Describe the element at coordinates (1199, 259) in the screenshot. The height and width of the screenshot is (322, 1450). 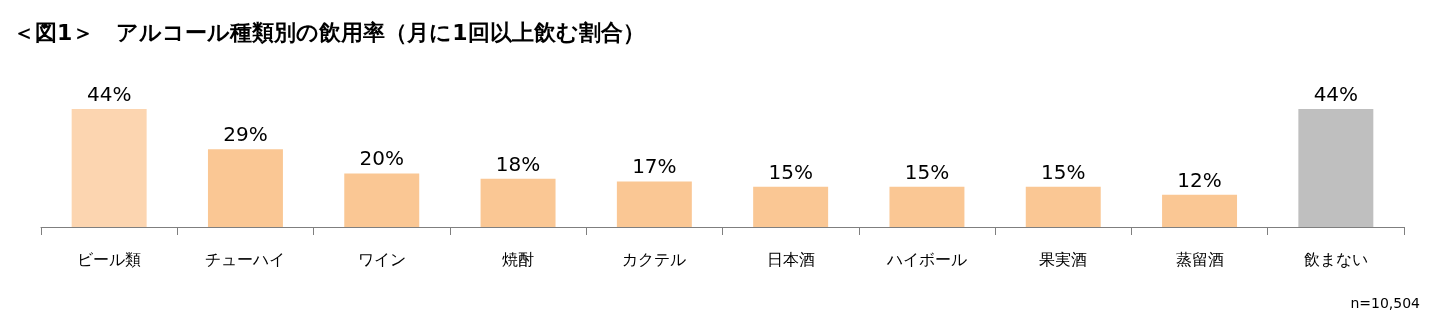
I see `x-tick-label: 蒸留酒` at that location.